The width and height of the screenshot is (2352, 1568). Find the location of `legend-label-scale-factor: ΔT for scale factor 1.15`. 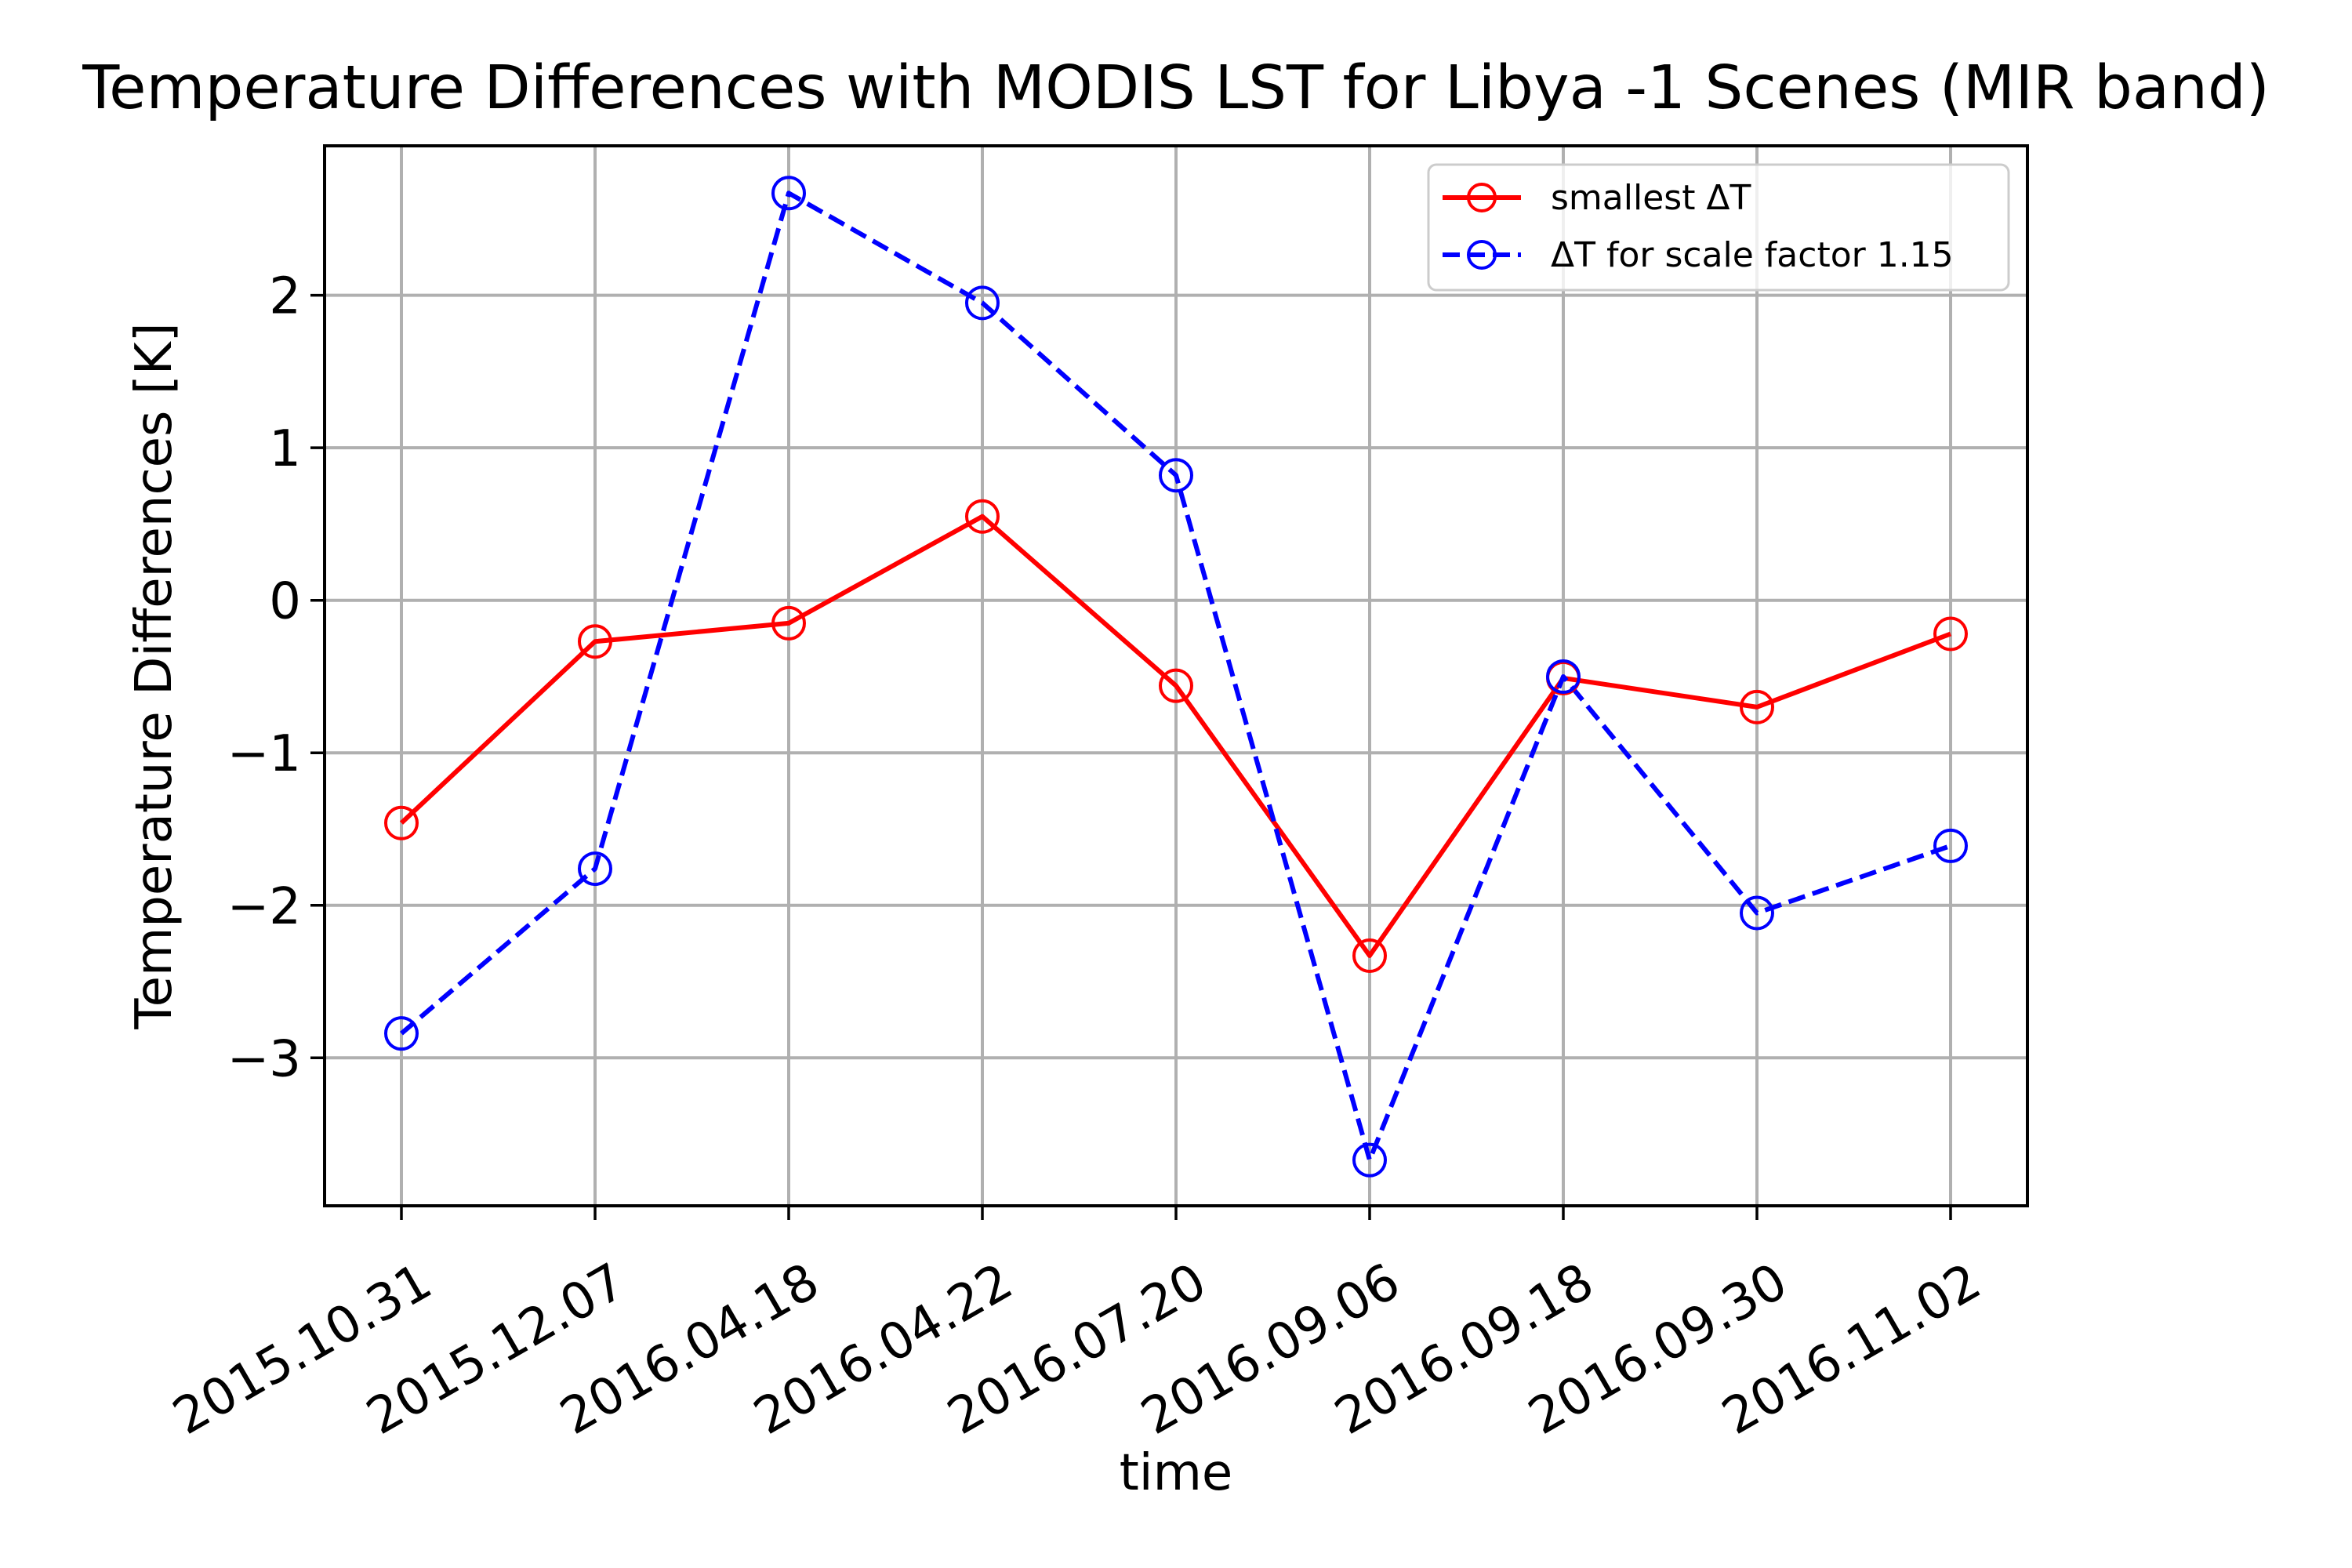

legend-label-scale-factor: ΔT for scale factor 1.15 is located at coordinates (1752, 255).